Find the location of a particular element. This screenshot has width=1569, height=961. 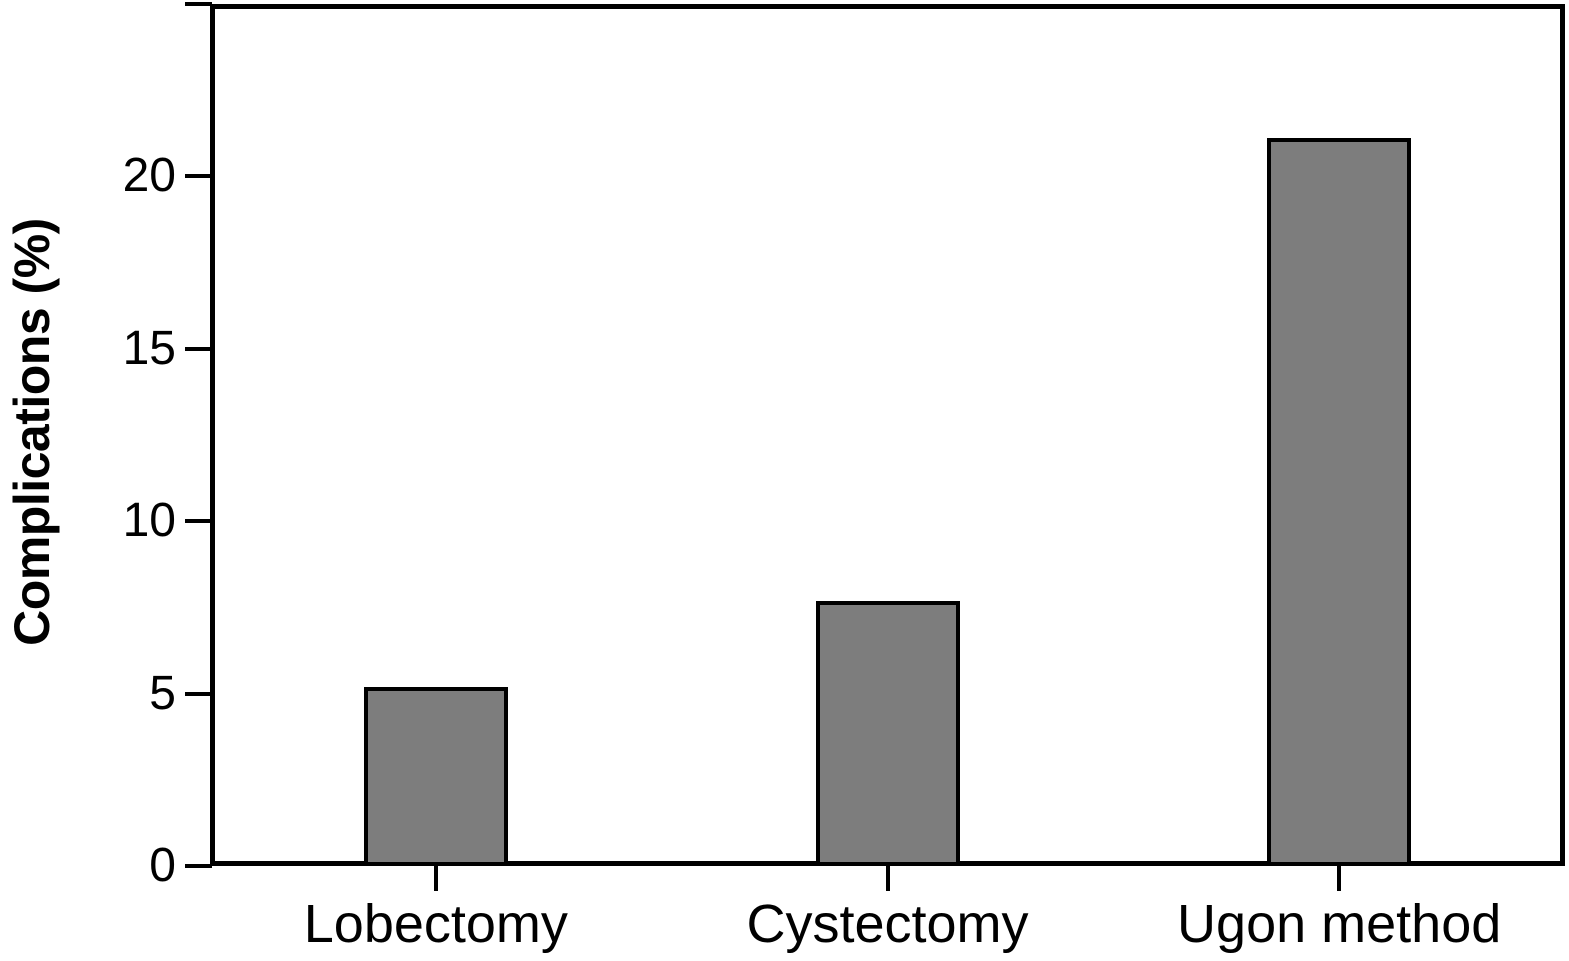

y-tick-label: 5 is located at coordinates (162, 693).